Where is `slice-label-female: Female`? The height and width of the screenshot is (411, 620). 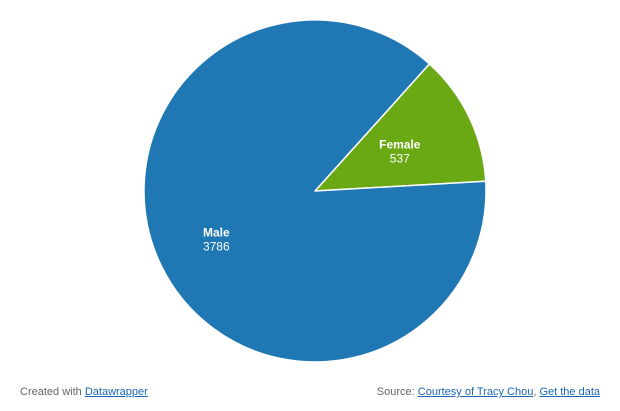 slice-label-female: Female is located at coordinates (400, 144).